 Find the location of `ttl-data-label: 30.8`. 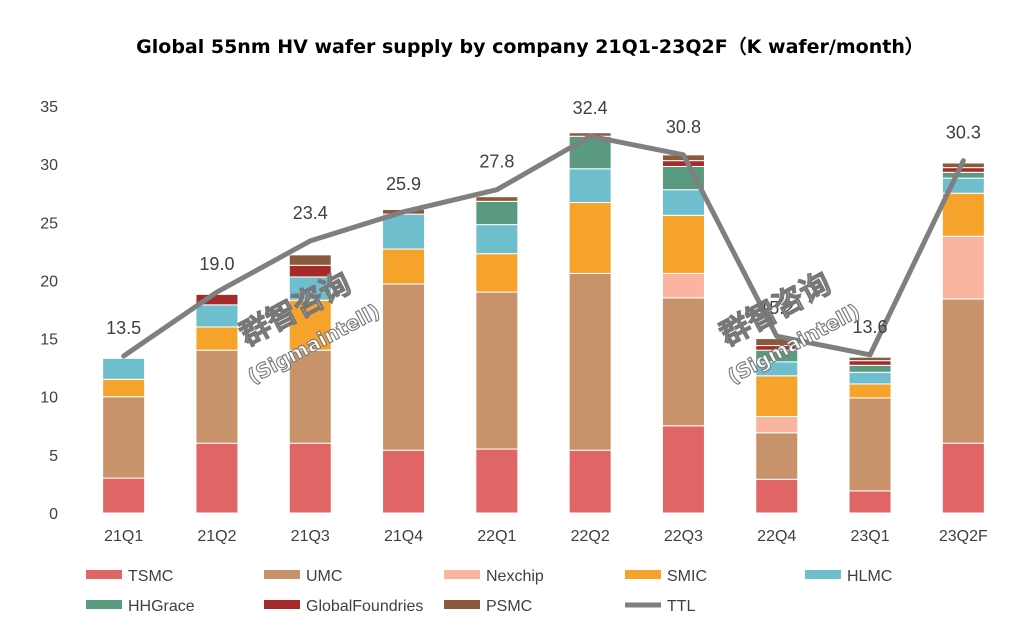

ttl-data-label: 30.8 is located at coordinates (683, 127).